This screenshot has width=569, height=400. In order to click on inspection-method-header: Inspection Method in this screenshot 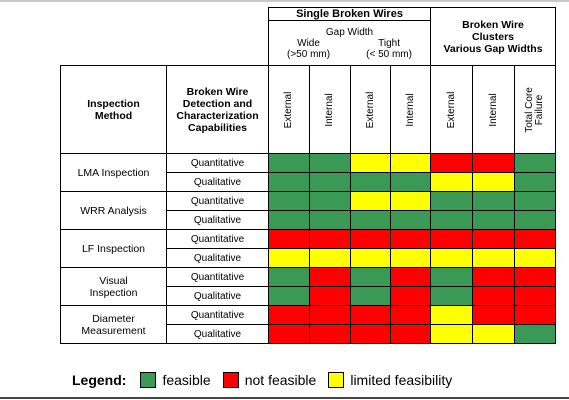, I will do `click(113, 109)`.